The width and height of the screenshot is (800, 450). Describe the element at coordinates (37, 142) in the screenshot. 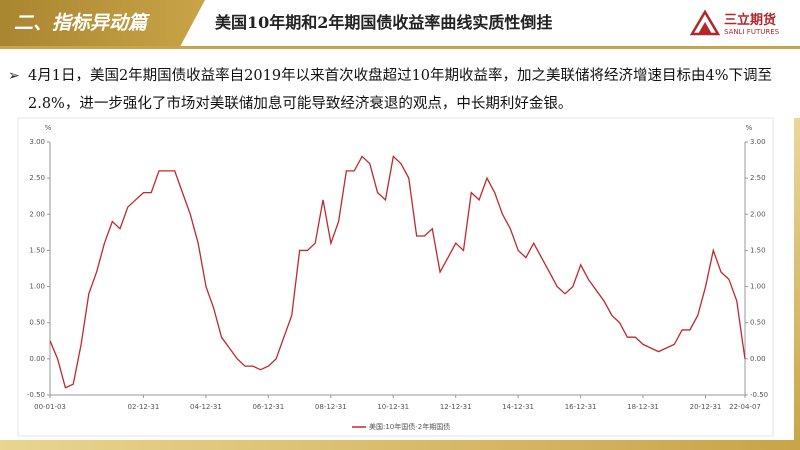

I see `y-tick-label: 3.00` at that location.